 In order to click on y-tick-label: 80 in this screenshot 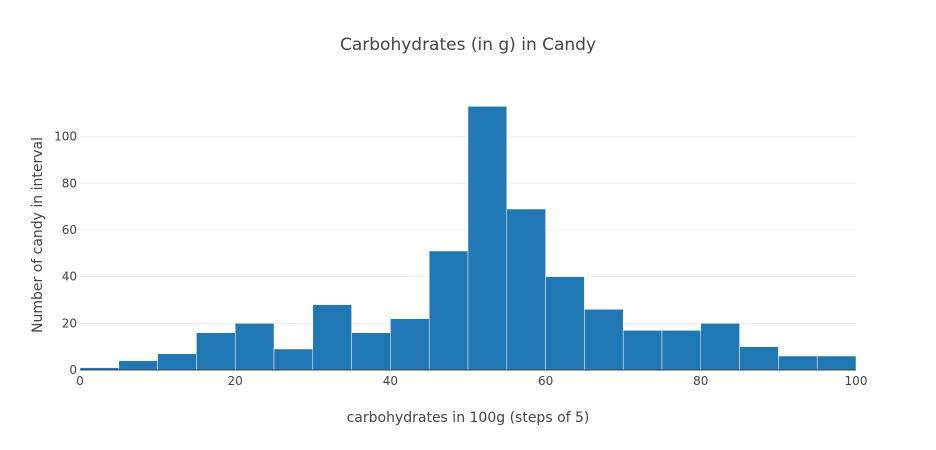, I will do `click(69, 183)`.